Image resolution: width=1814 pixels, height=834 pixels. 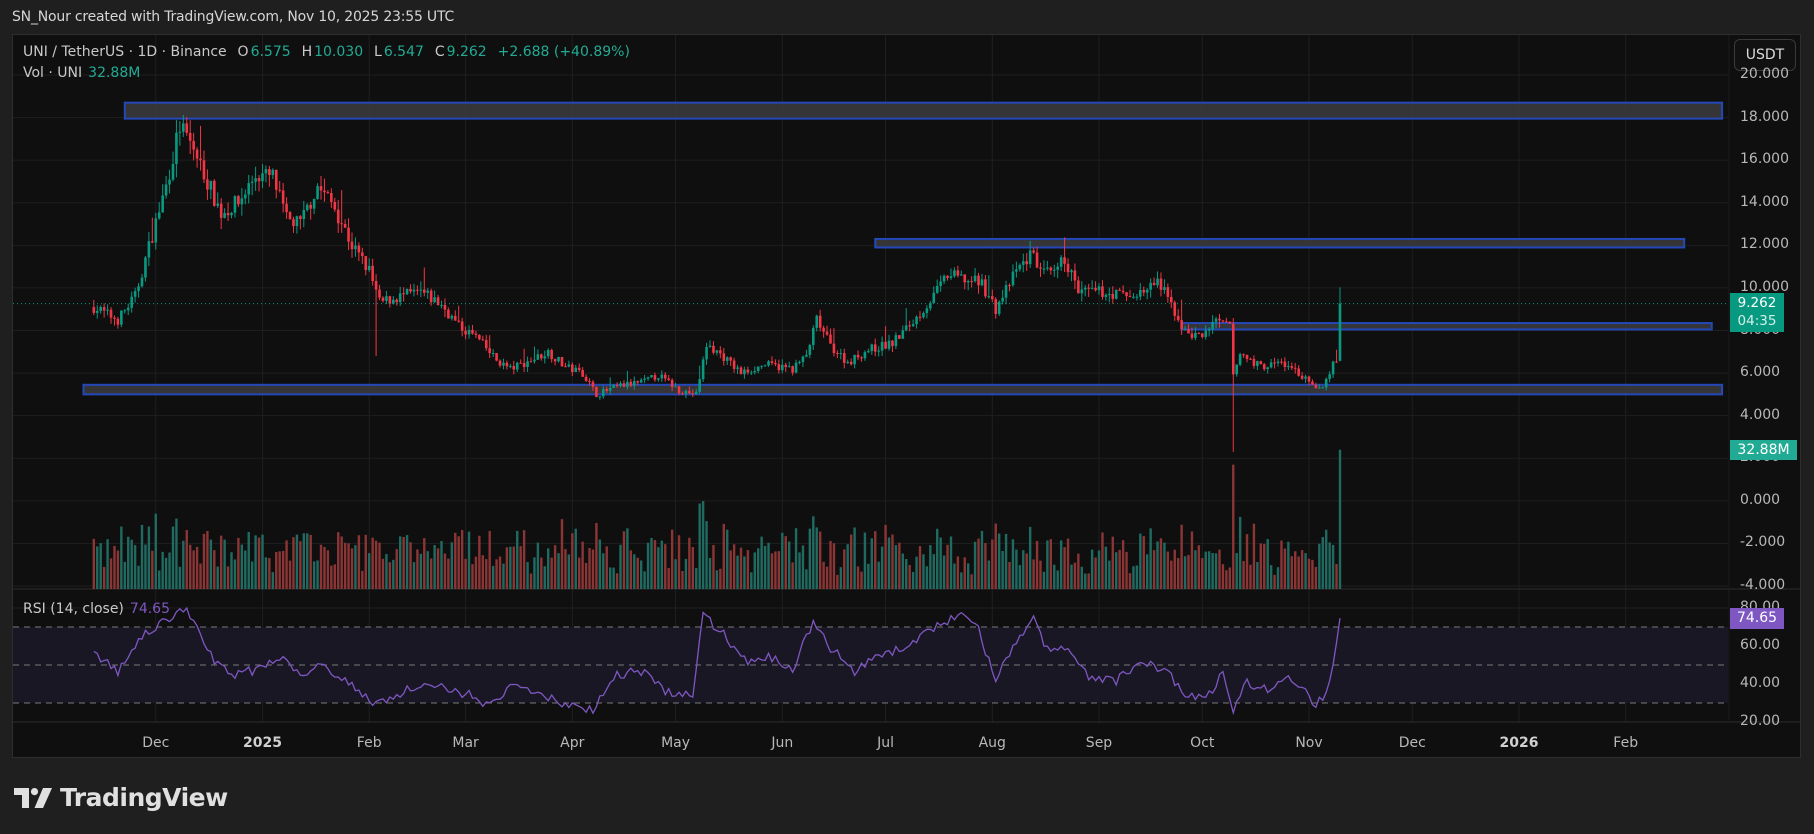 I want to click on low-value: 6.547, so click(x=403, y=52).